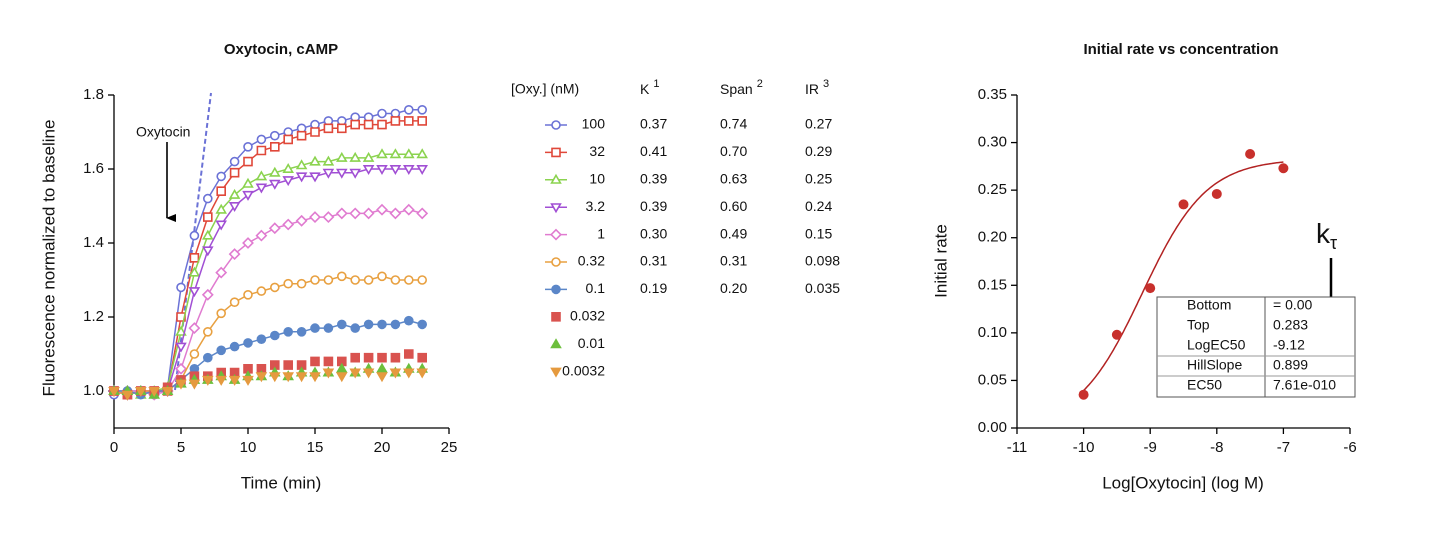 This screenshot has width=1430, height=534. What do you see at coordinates (733, 288) in the screenshot?
I see `table-cell: 0.20` at bounding box center [733, 288].